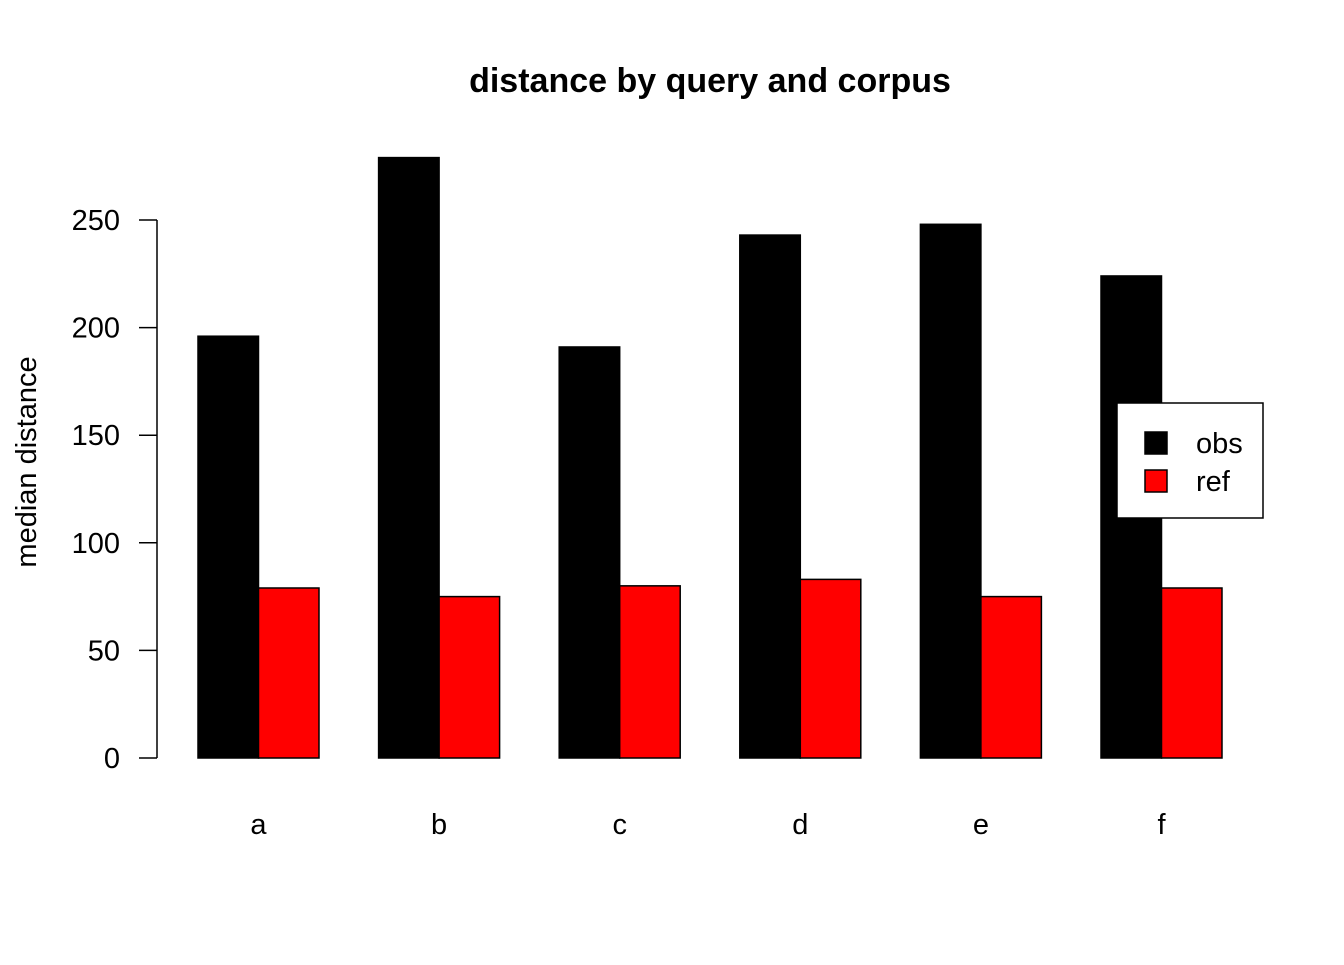 The width and height of the screenshot is (1344, 965). Describe the element at coordinates (770, 496) in the screenshot. I see `bar-obs-d` at that location.